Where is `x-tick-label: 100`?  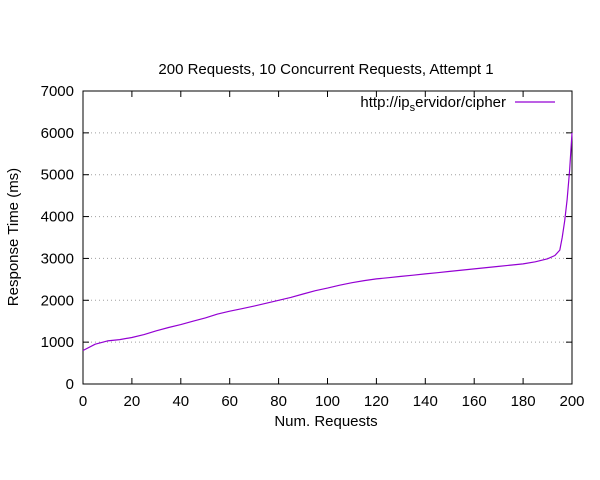
x-tick-label: 100 is located at coordinates (327, 401).